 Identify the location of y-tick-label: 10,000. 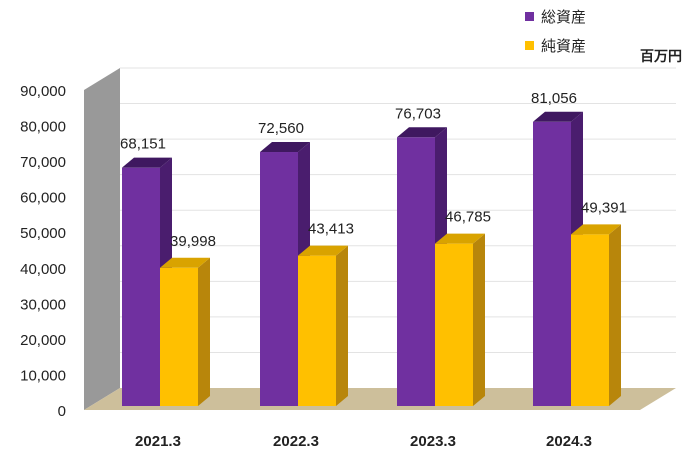
(43, 375).